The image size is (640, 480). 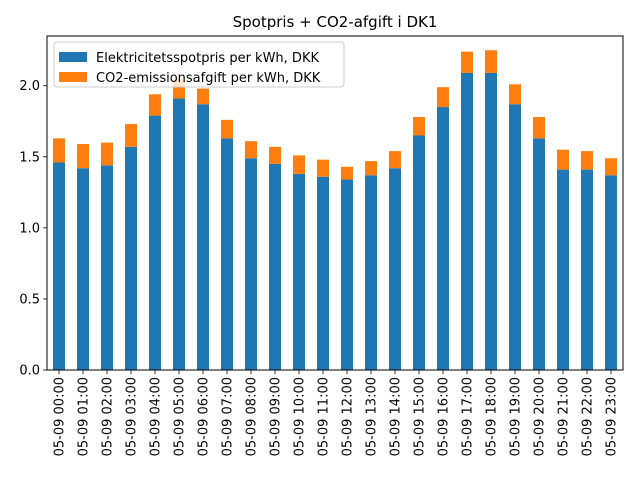 What do you see at coordinates (324, 416) in the screenshot?
I see `x-tick-label: 05-09 11:00` at bounding box center [324, 416].